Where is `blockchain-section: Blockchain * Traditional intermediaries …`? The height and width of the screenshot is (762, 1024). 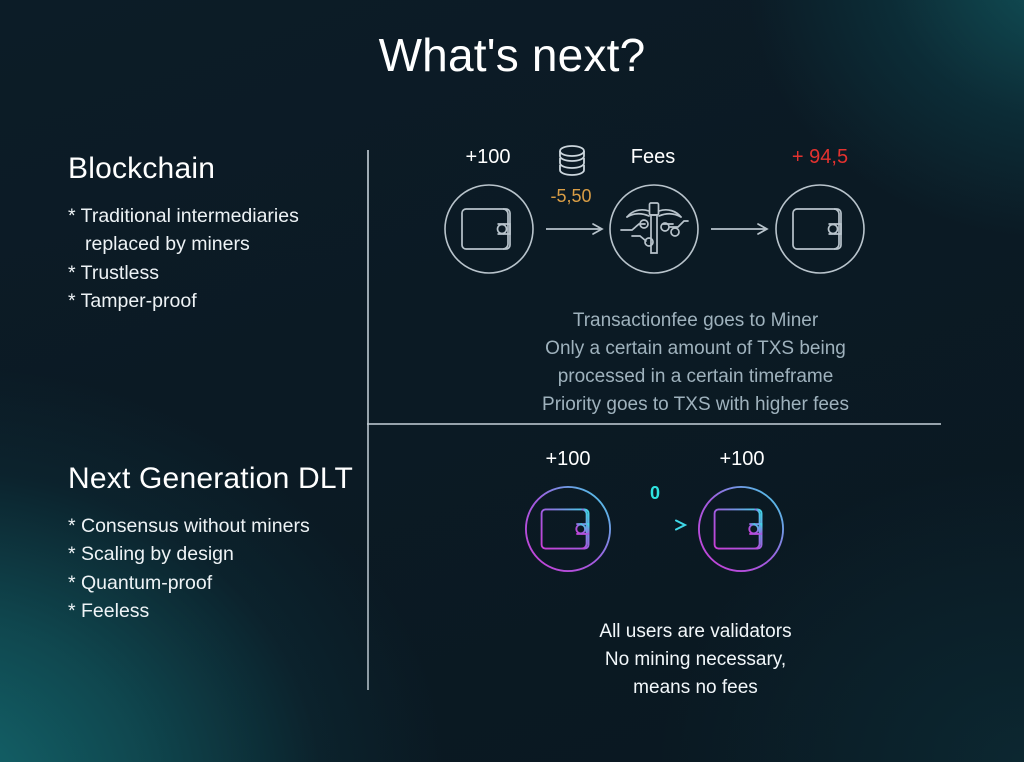
blockchain-section: Blockchain * Traditional intermediaries … is located at coordinates (218, 234).